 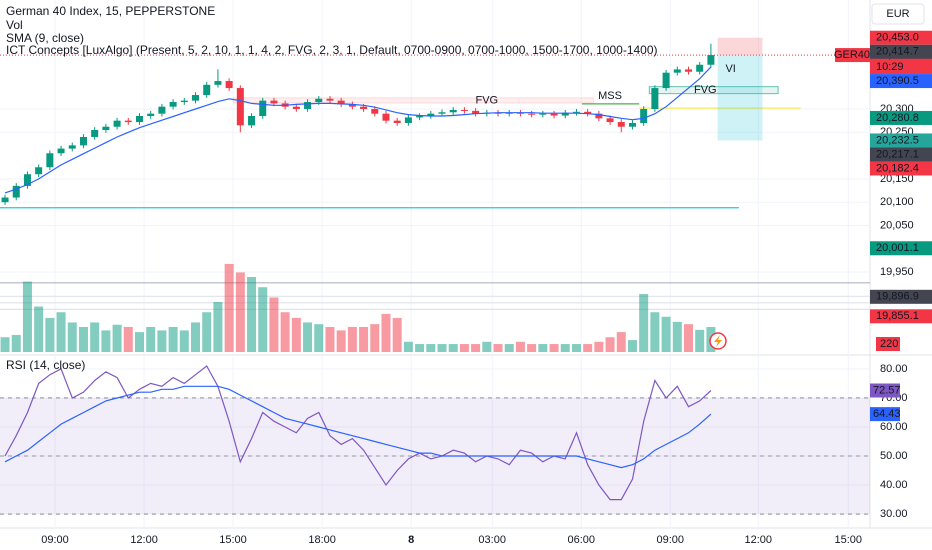 What do you see at coordinates (45, 38) in the screenshot?
I see `sma-legend: SMA (9, close)` at bounding box center [45, 38].